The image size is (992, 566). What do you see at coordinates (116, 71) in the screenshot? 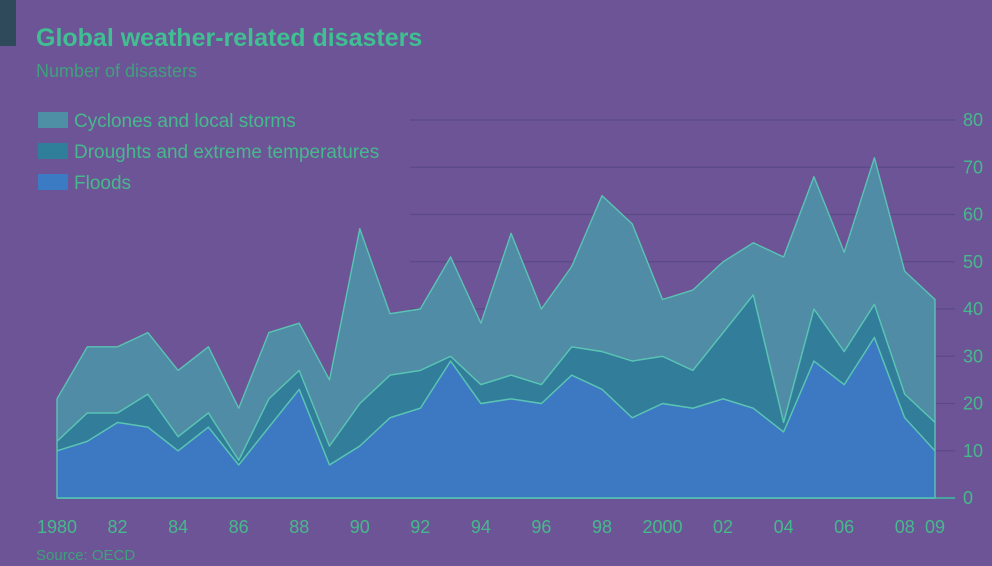
I see `chart-subtitle: Number of disasters` at bounding box center [116, 71].